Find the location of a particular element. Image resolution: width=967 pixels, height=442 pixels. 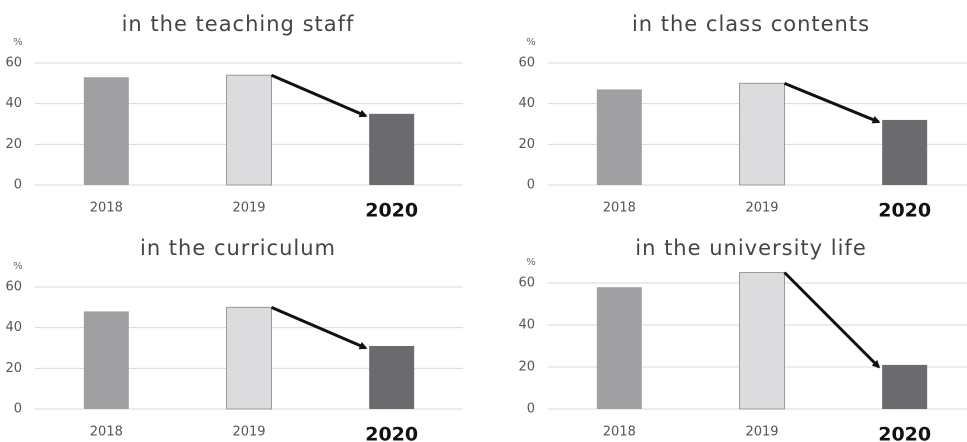

chart-title: in the teaching staff is located at coordinates (238, 24).